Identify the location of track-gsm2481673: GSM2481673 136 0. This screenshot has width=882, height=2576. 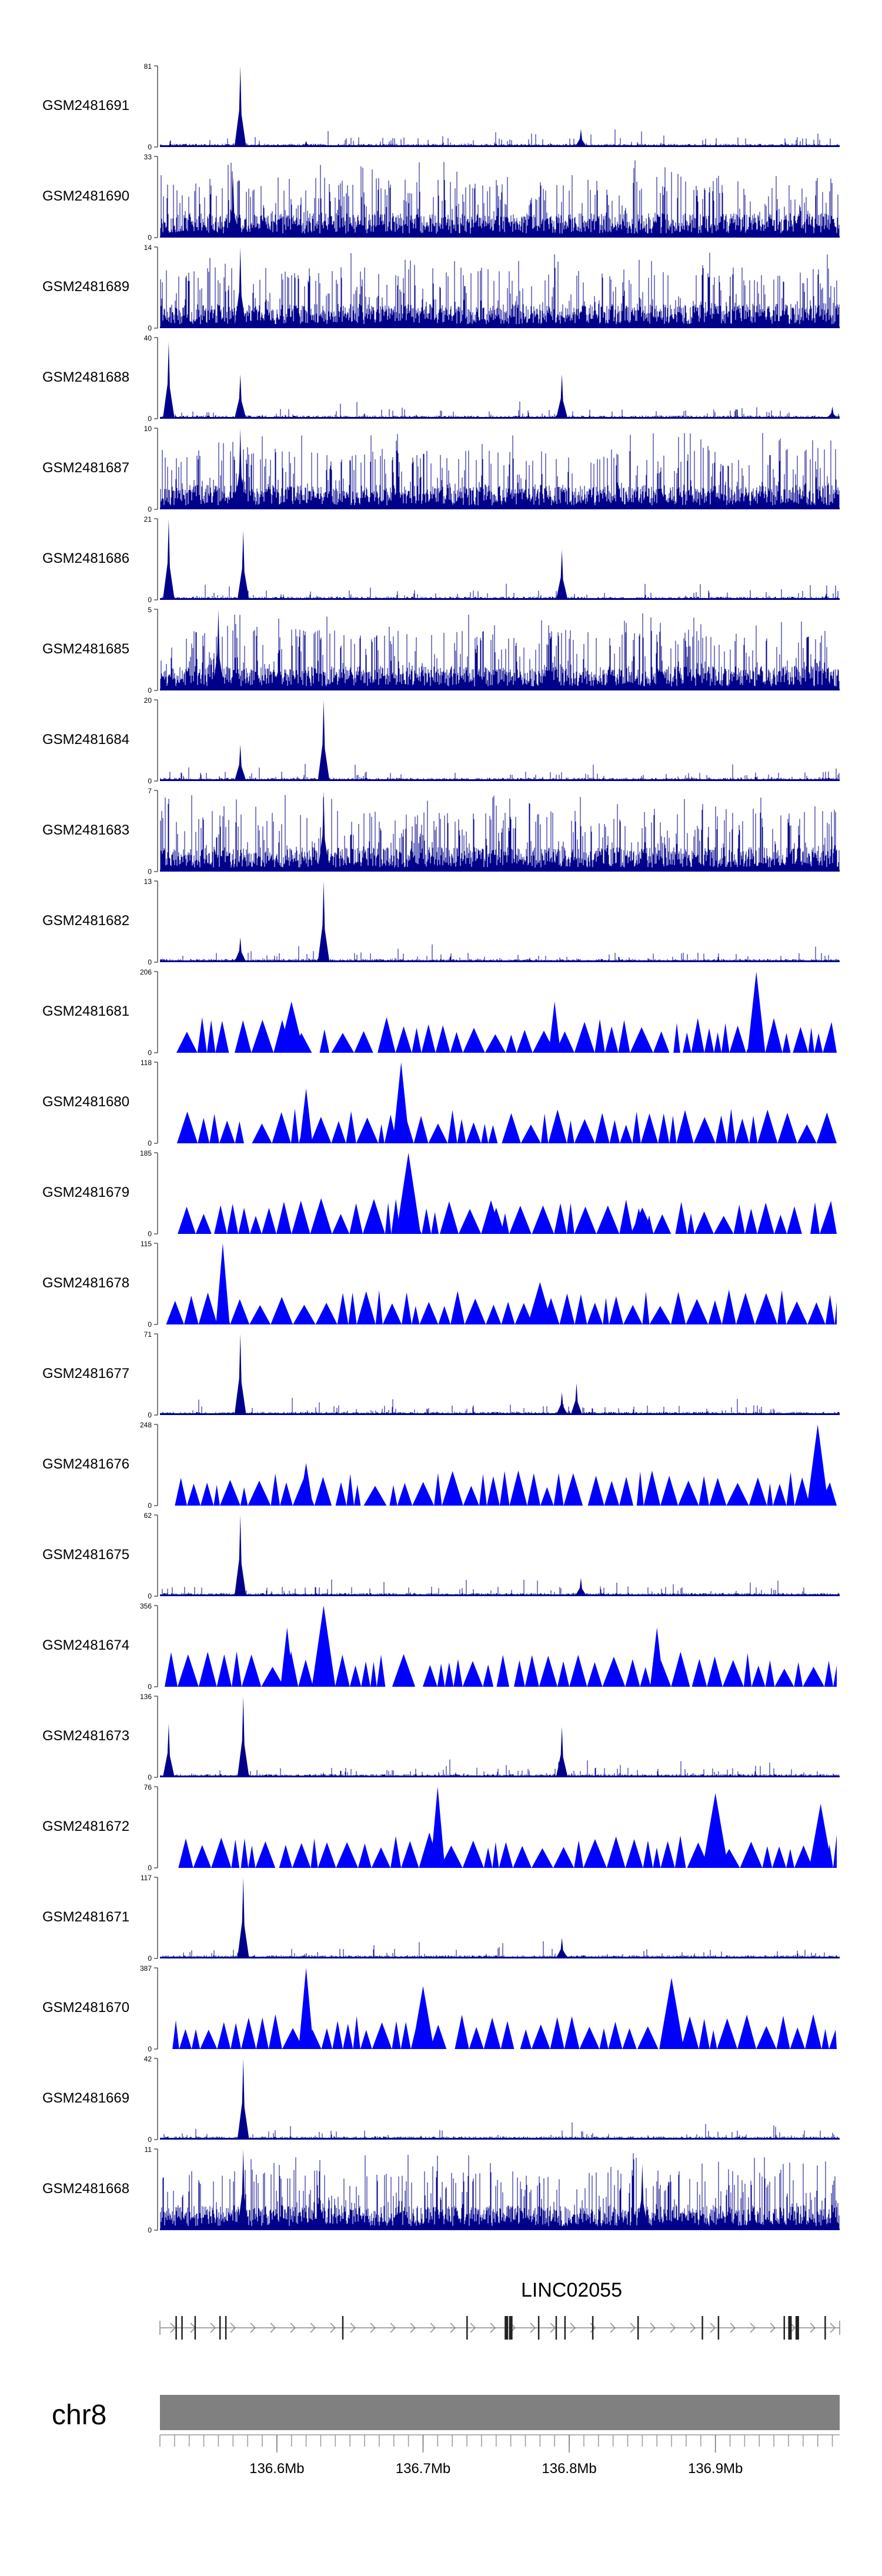
(441, 1737).